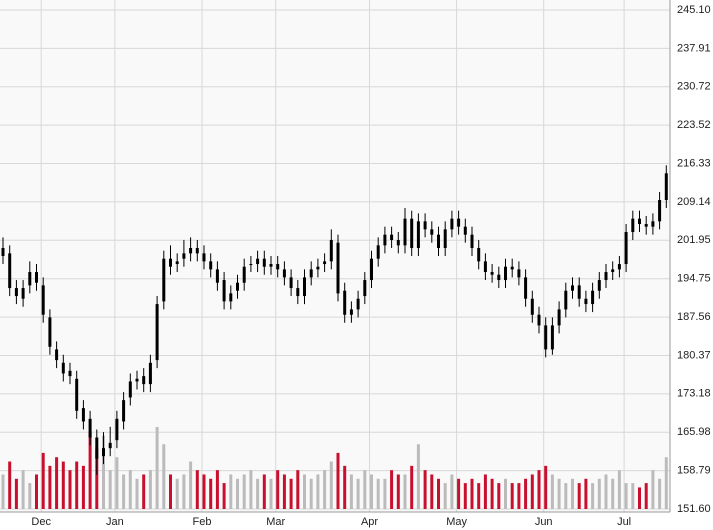 This screenshot has width=713, height=530. I want to click on x-tick-label: Jan, so click(115, 522).